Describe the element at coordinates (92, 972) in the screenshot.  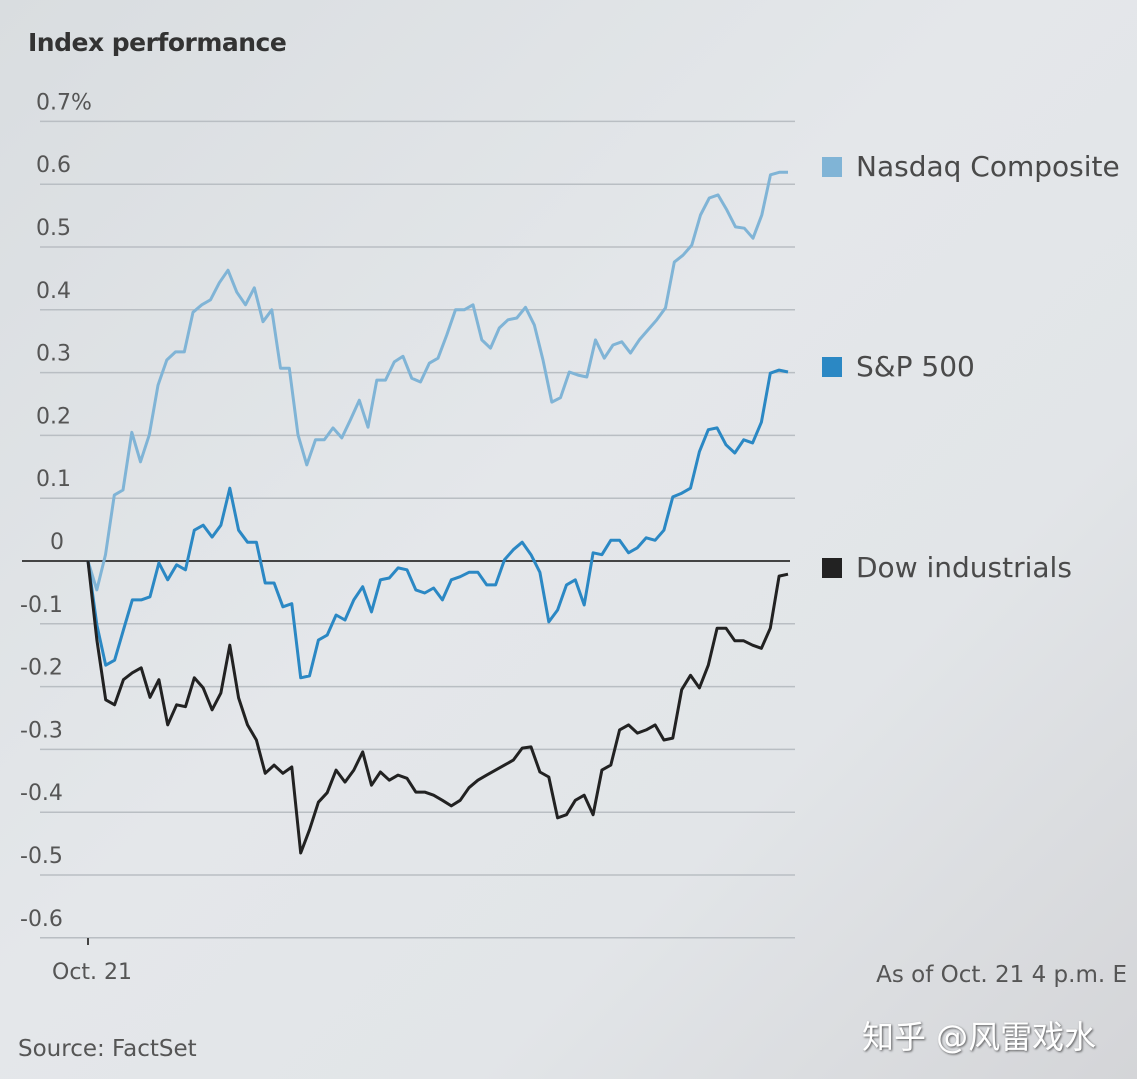
I see `x-tick-label: Oct. 21` at that location.